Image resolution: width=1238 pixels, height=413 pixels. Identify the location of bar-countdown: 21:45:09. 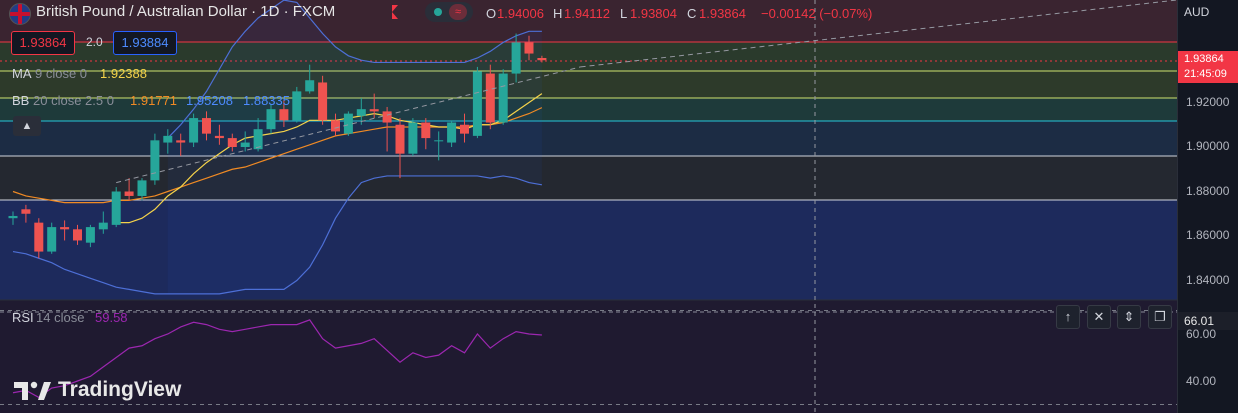
(1205, 74).